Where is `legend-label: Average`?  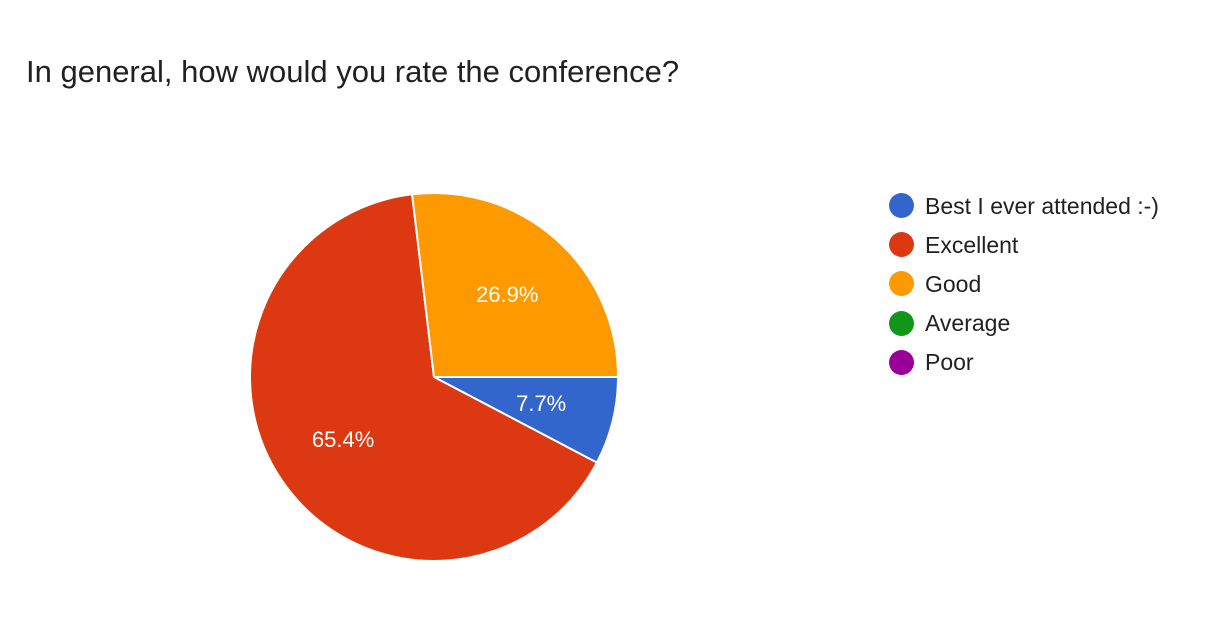 legend-label: Average is located at coordinates (968, 323).